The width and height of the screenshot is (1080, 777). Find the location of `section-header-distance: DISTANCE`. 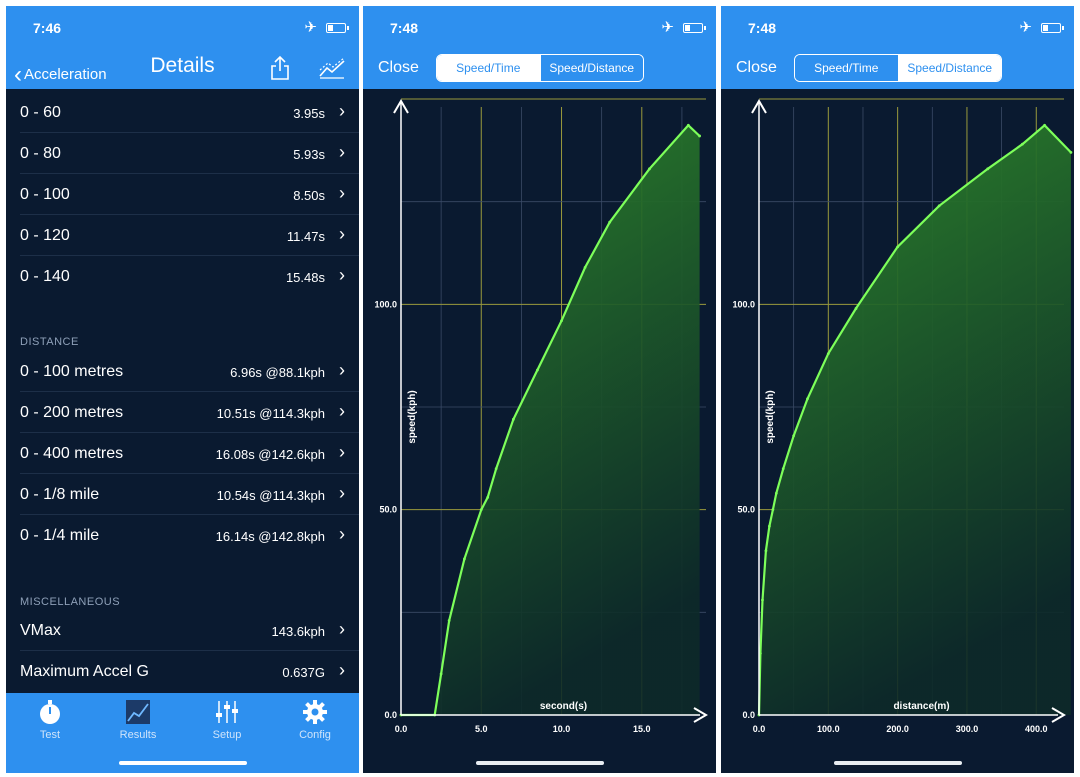

section-header-distance: DISTANCE is located at coordinates (49, 342).